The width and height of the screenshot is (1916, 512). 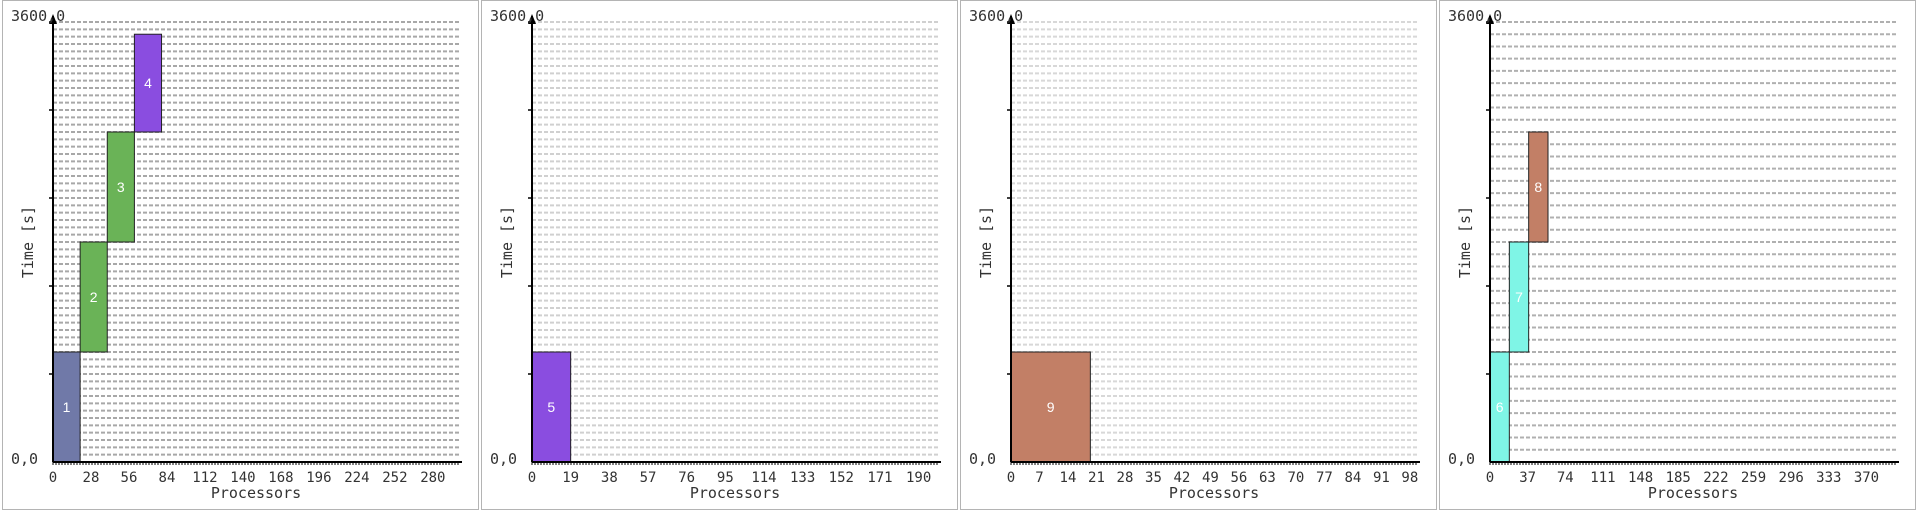 I want to click on job-label: 2, so click(x=94, y=297).